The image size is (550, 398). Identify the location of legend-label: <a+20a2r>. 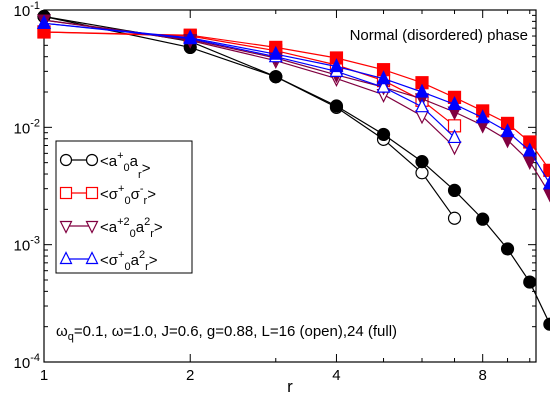
(131, 228).